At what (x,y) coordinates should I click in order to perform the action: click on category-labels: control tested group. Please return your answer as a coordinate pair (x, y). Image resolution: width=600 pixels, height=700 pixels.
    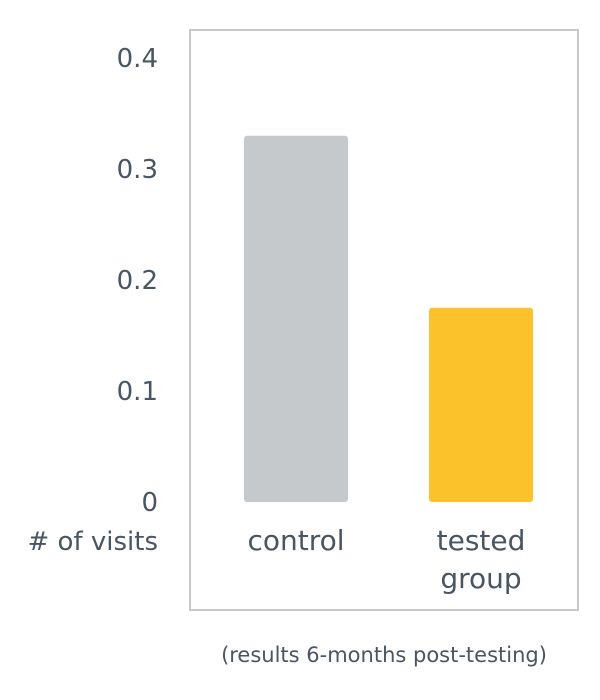
    Looking at the image, I should click on (386, 559).